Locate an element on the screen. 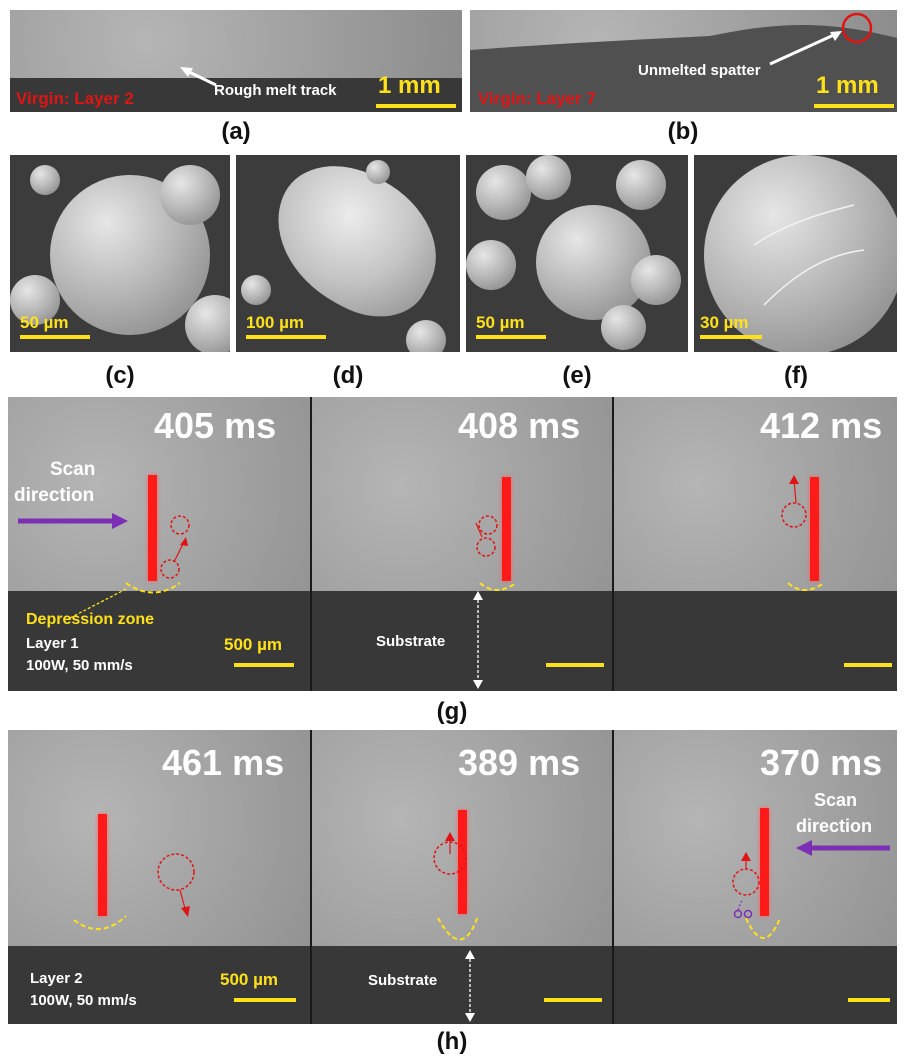 Image resolution: width=904 pixels, height=1061 pixels. layer-label-h: Layer 2 is located at coordinates (56, 978).